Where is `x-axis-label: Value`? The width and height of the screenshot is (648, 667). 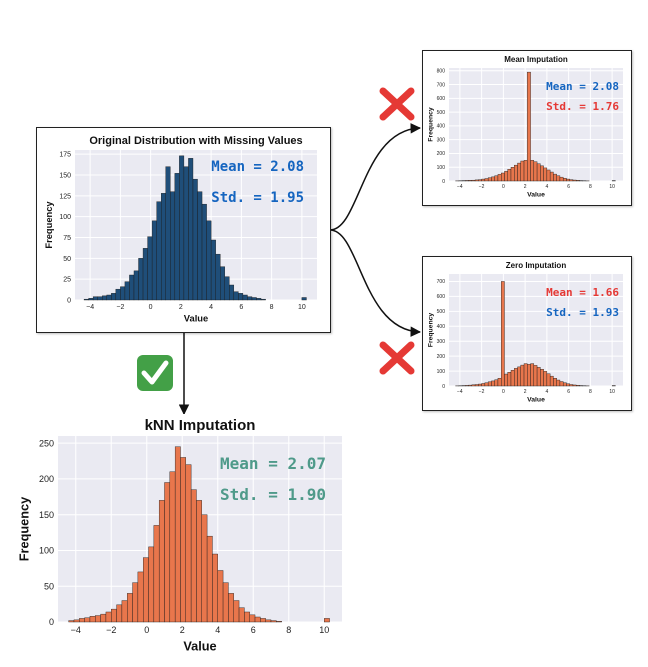 x-axis-label: Value is located at coordinates (199, 646).